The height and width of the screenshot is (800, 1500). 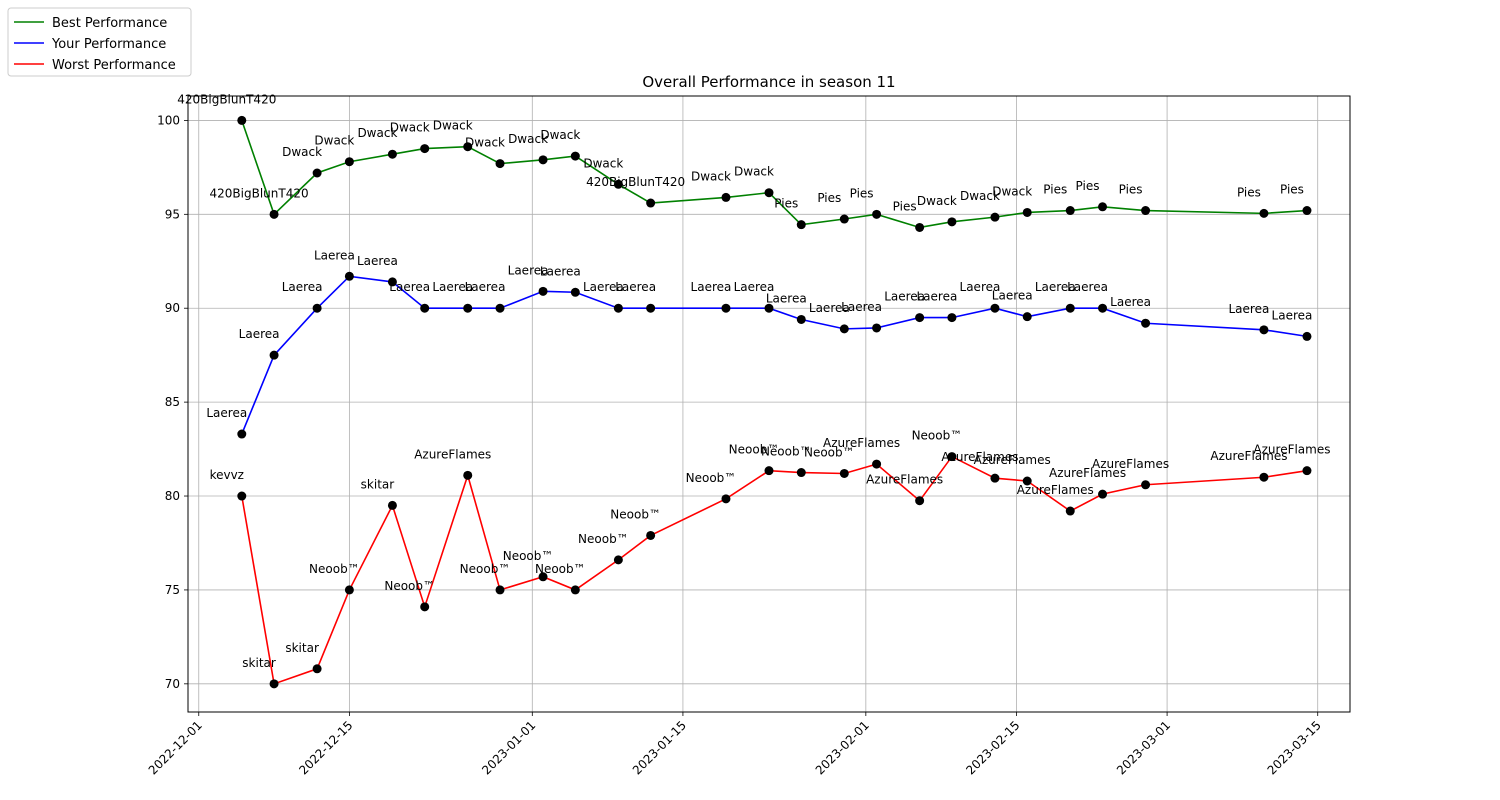 What do you see at coordinates (768, 82) in the screenshot?
I see `chart-title: Overall Performance in season 11` at bounding box center [768, 82].